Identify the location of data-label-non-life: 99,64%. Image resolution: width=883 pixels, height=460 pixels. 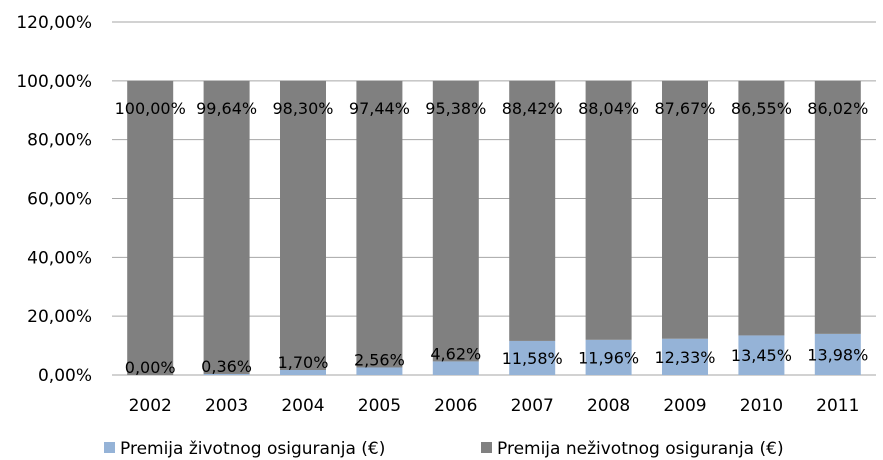
(226, 108).